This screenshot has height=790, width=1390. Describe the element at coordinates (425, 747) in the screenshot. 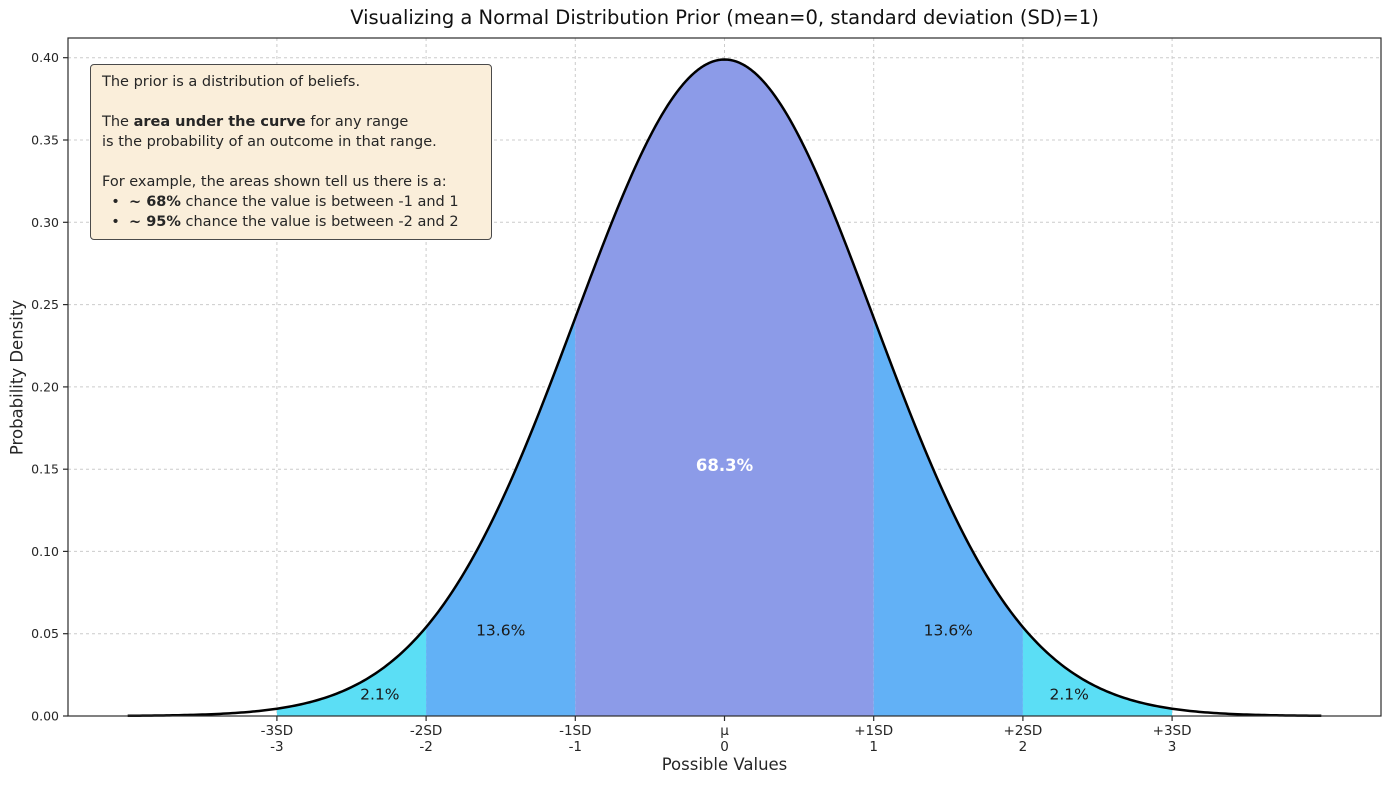

I see `x-tick-label-value: -2` at that location.